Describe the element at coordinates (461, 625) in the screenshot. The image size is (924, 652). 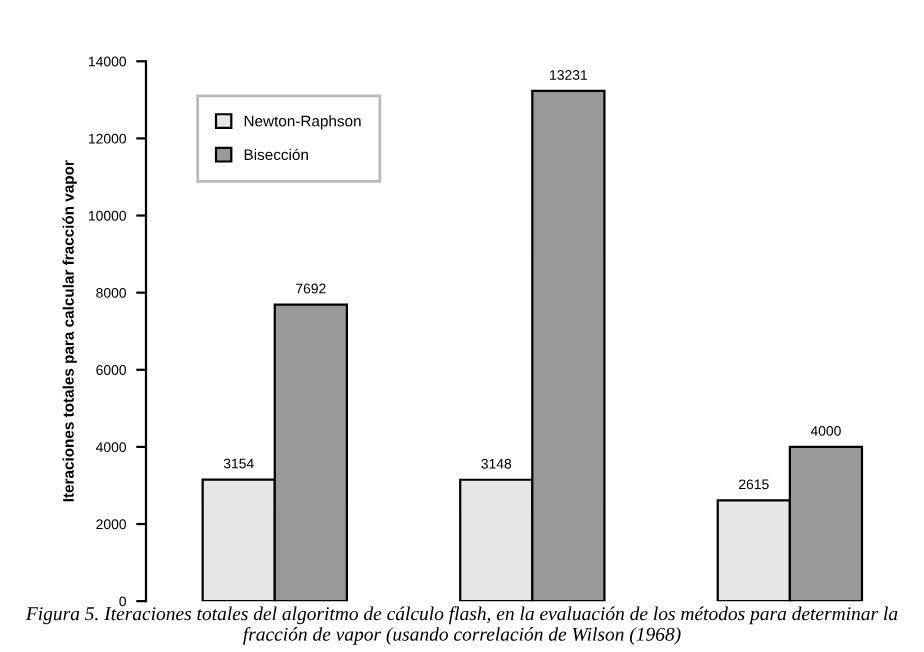
I see `text: Figura 5. Iteraciones totales del algoritmo de cálculo flash, en la evaluación de los métodos para determinar la fracción de vapor (usando correlación de Wilson (1968)` at that location.